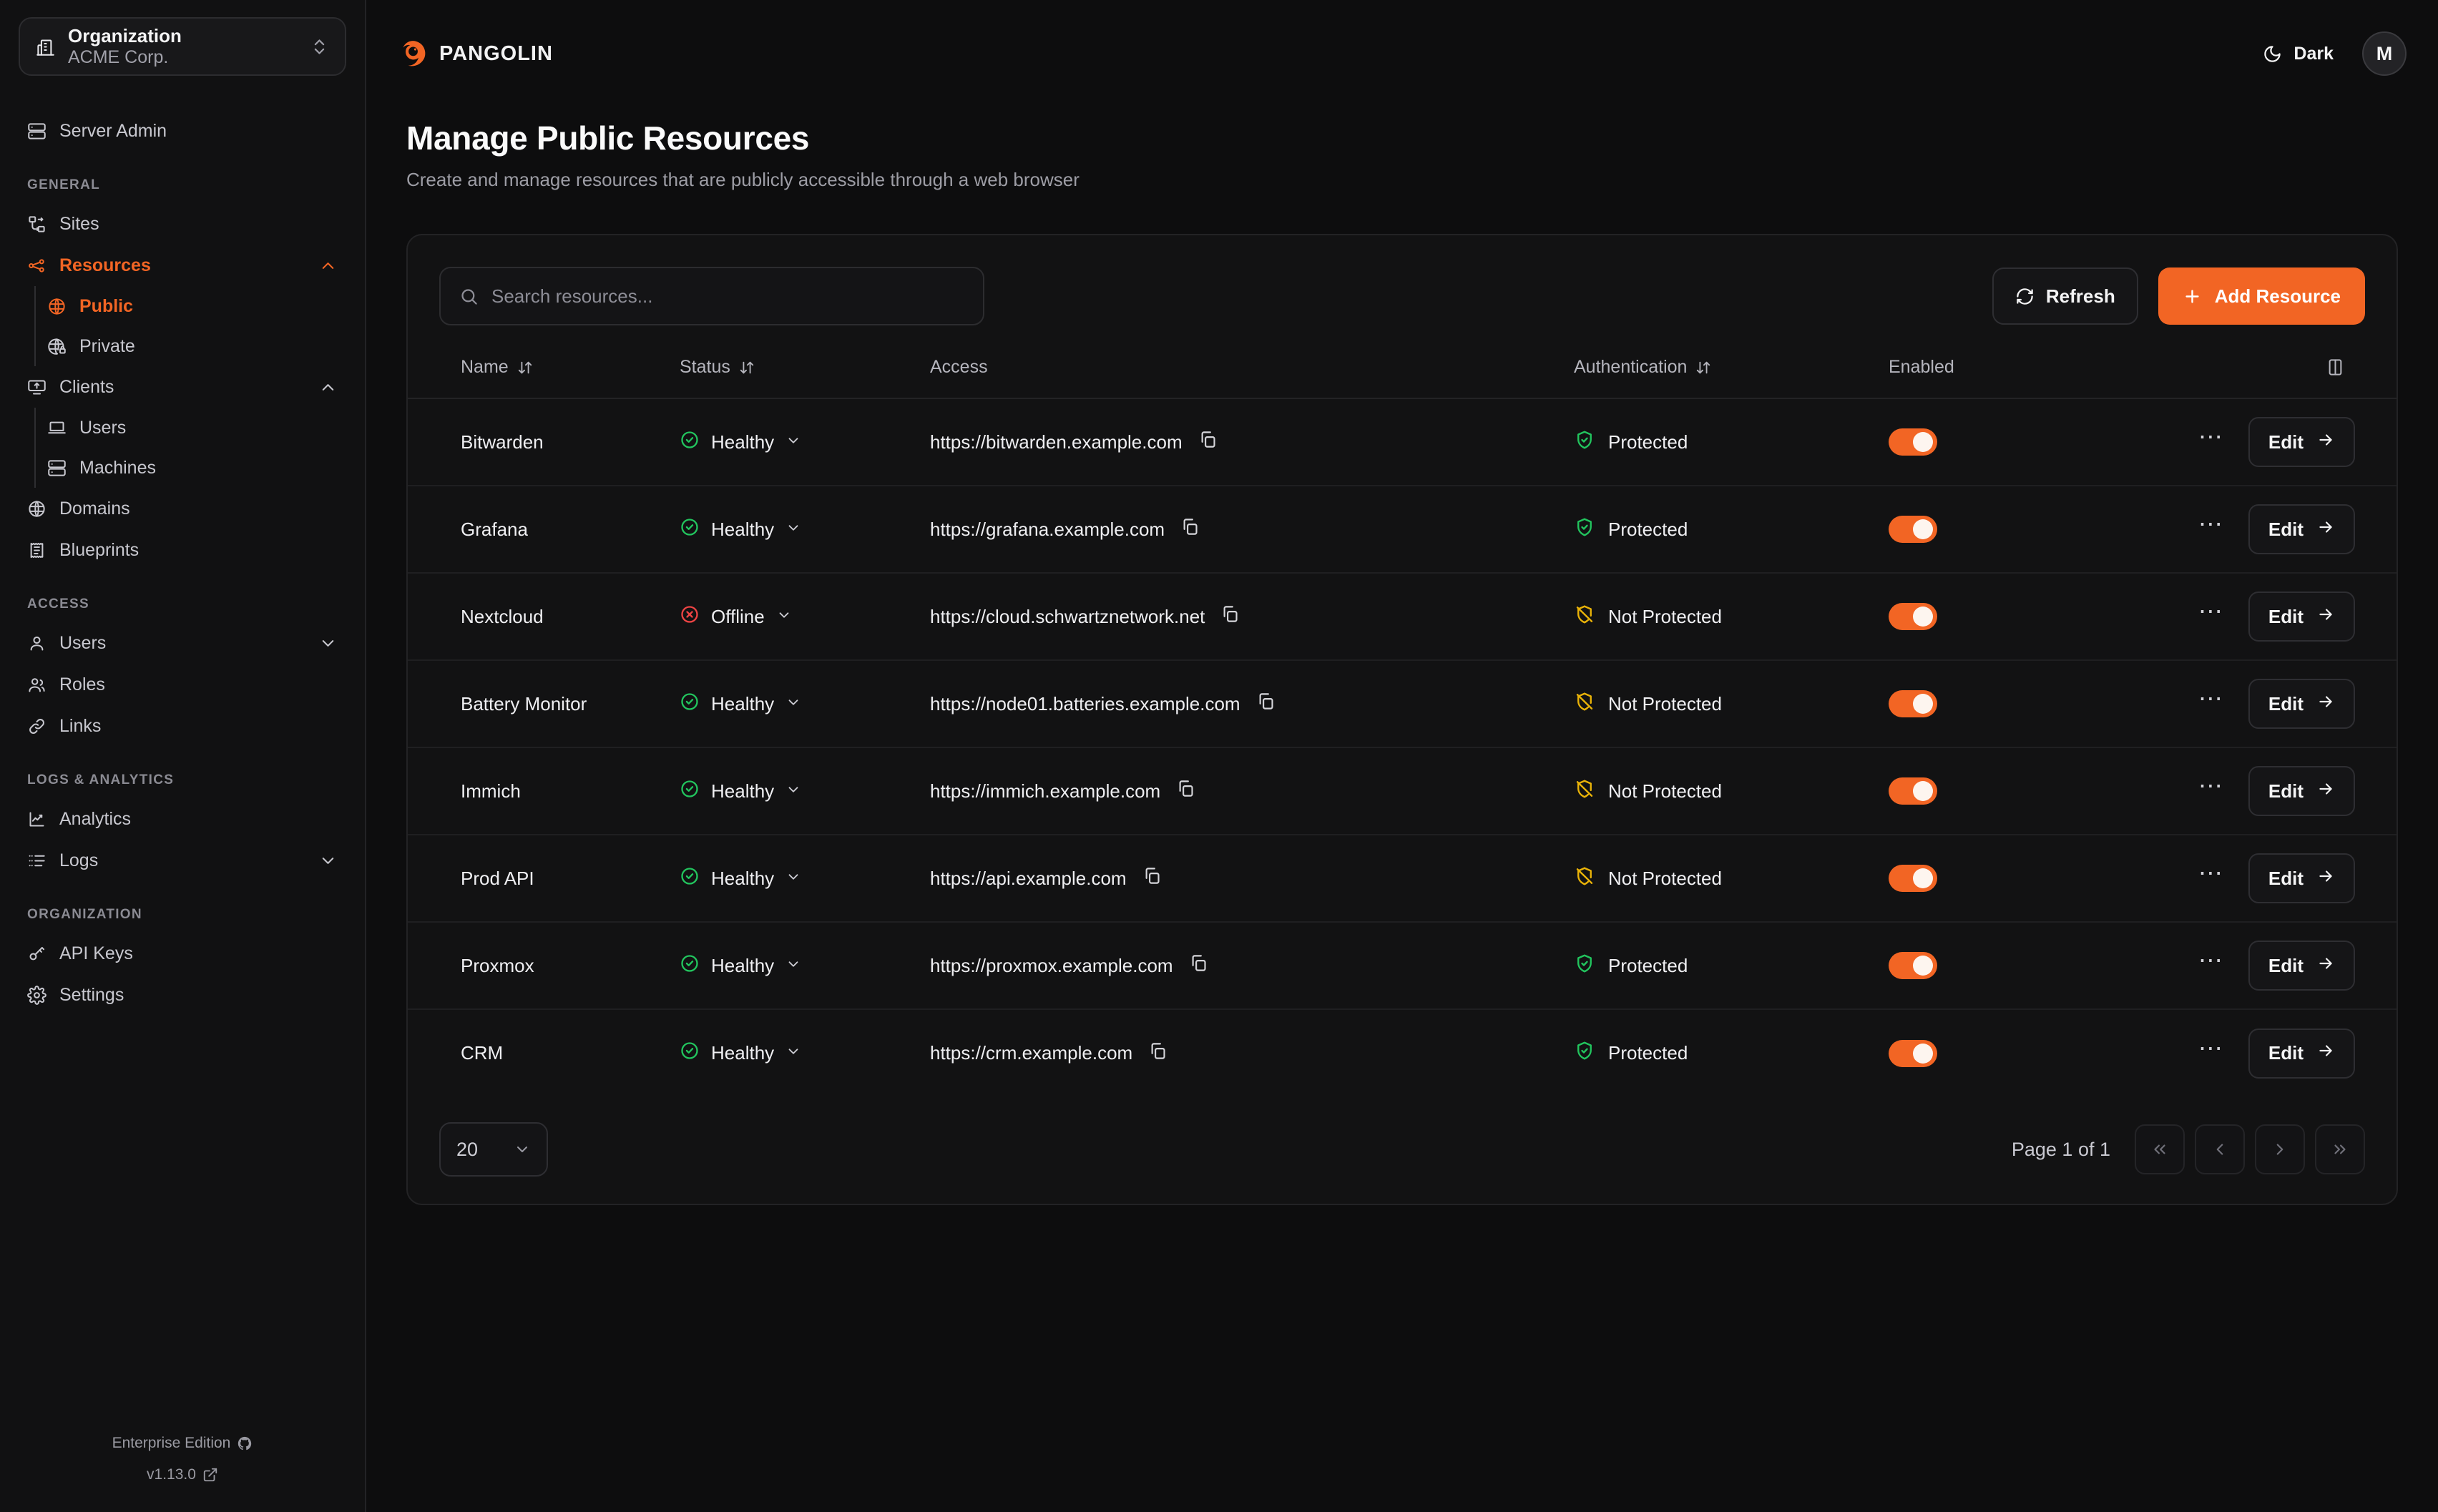  I want to click on version-row: v1.13.0, so click(182, 1474).